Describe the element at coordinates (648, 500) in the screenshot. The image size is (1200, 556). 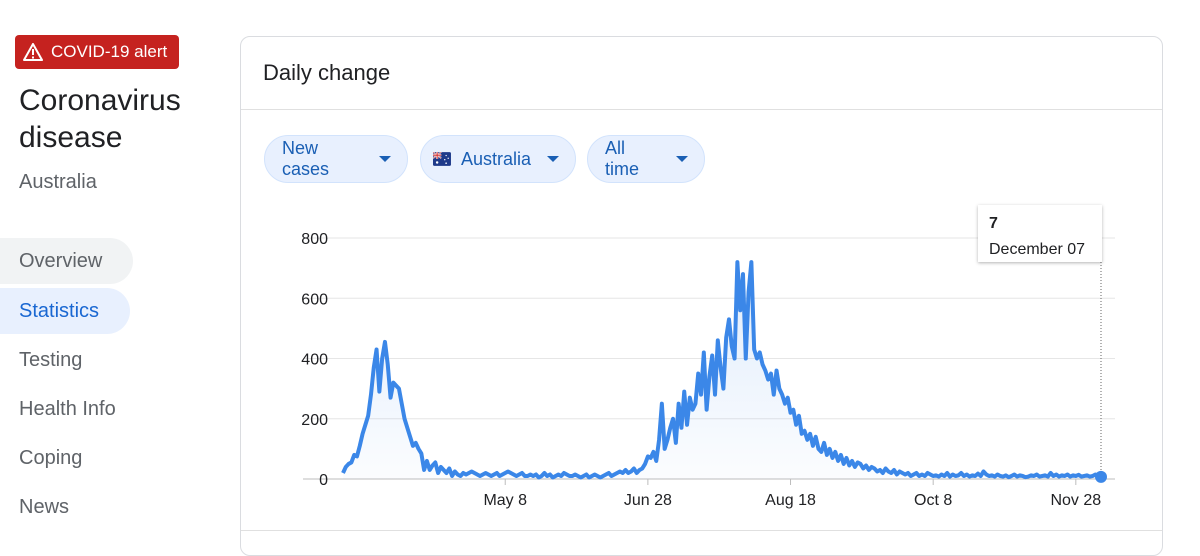
I see `x-tick-label: Jun 28` at that location.